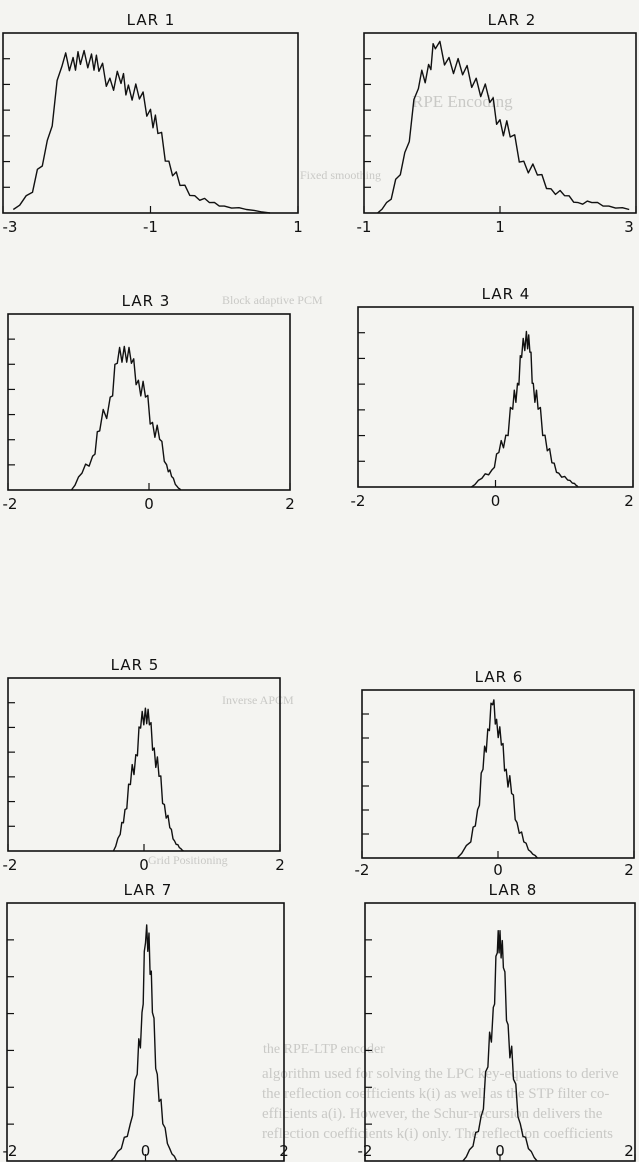  Describe the element at coordinates (513, 890) in the screenshot. I see `chart-title: LAR 8` at that location.